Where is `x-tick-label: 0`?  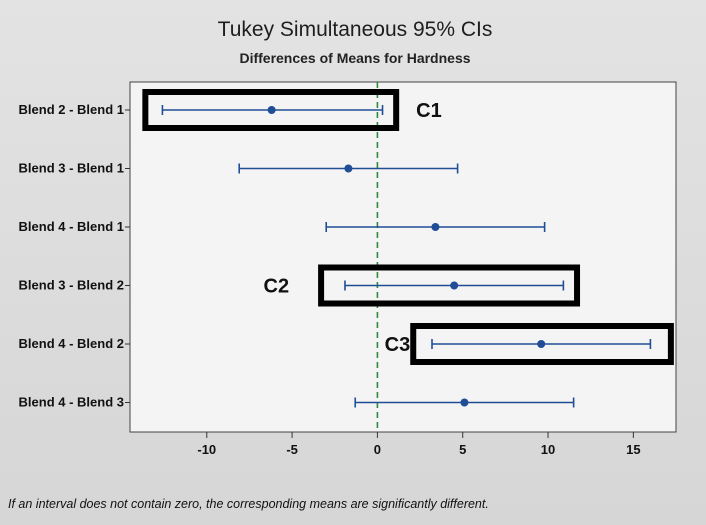 x-tick-label: 0 is located at coordinates (377, 449).